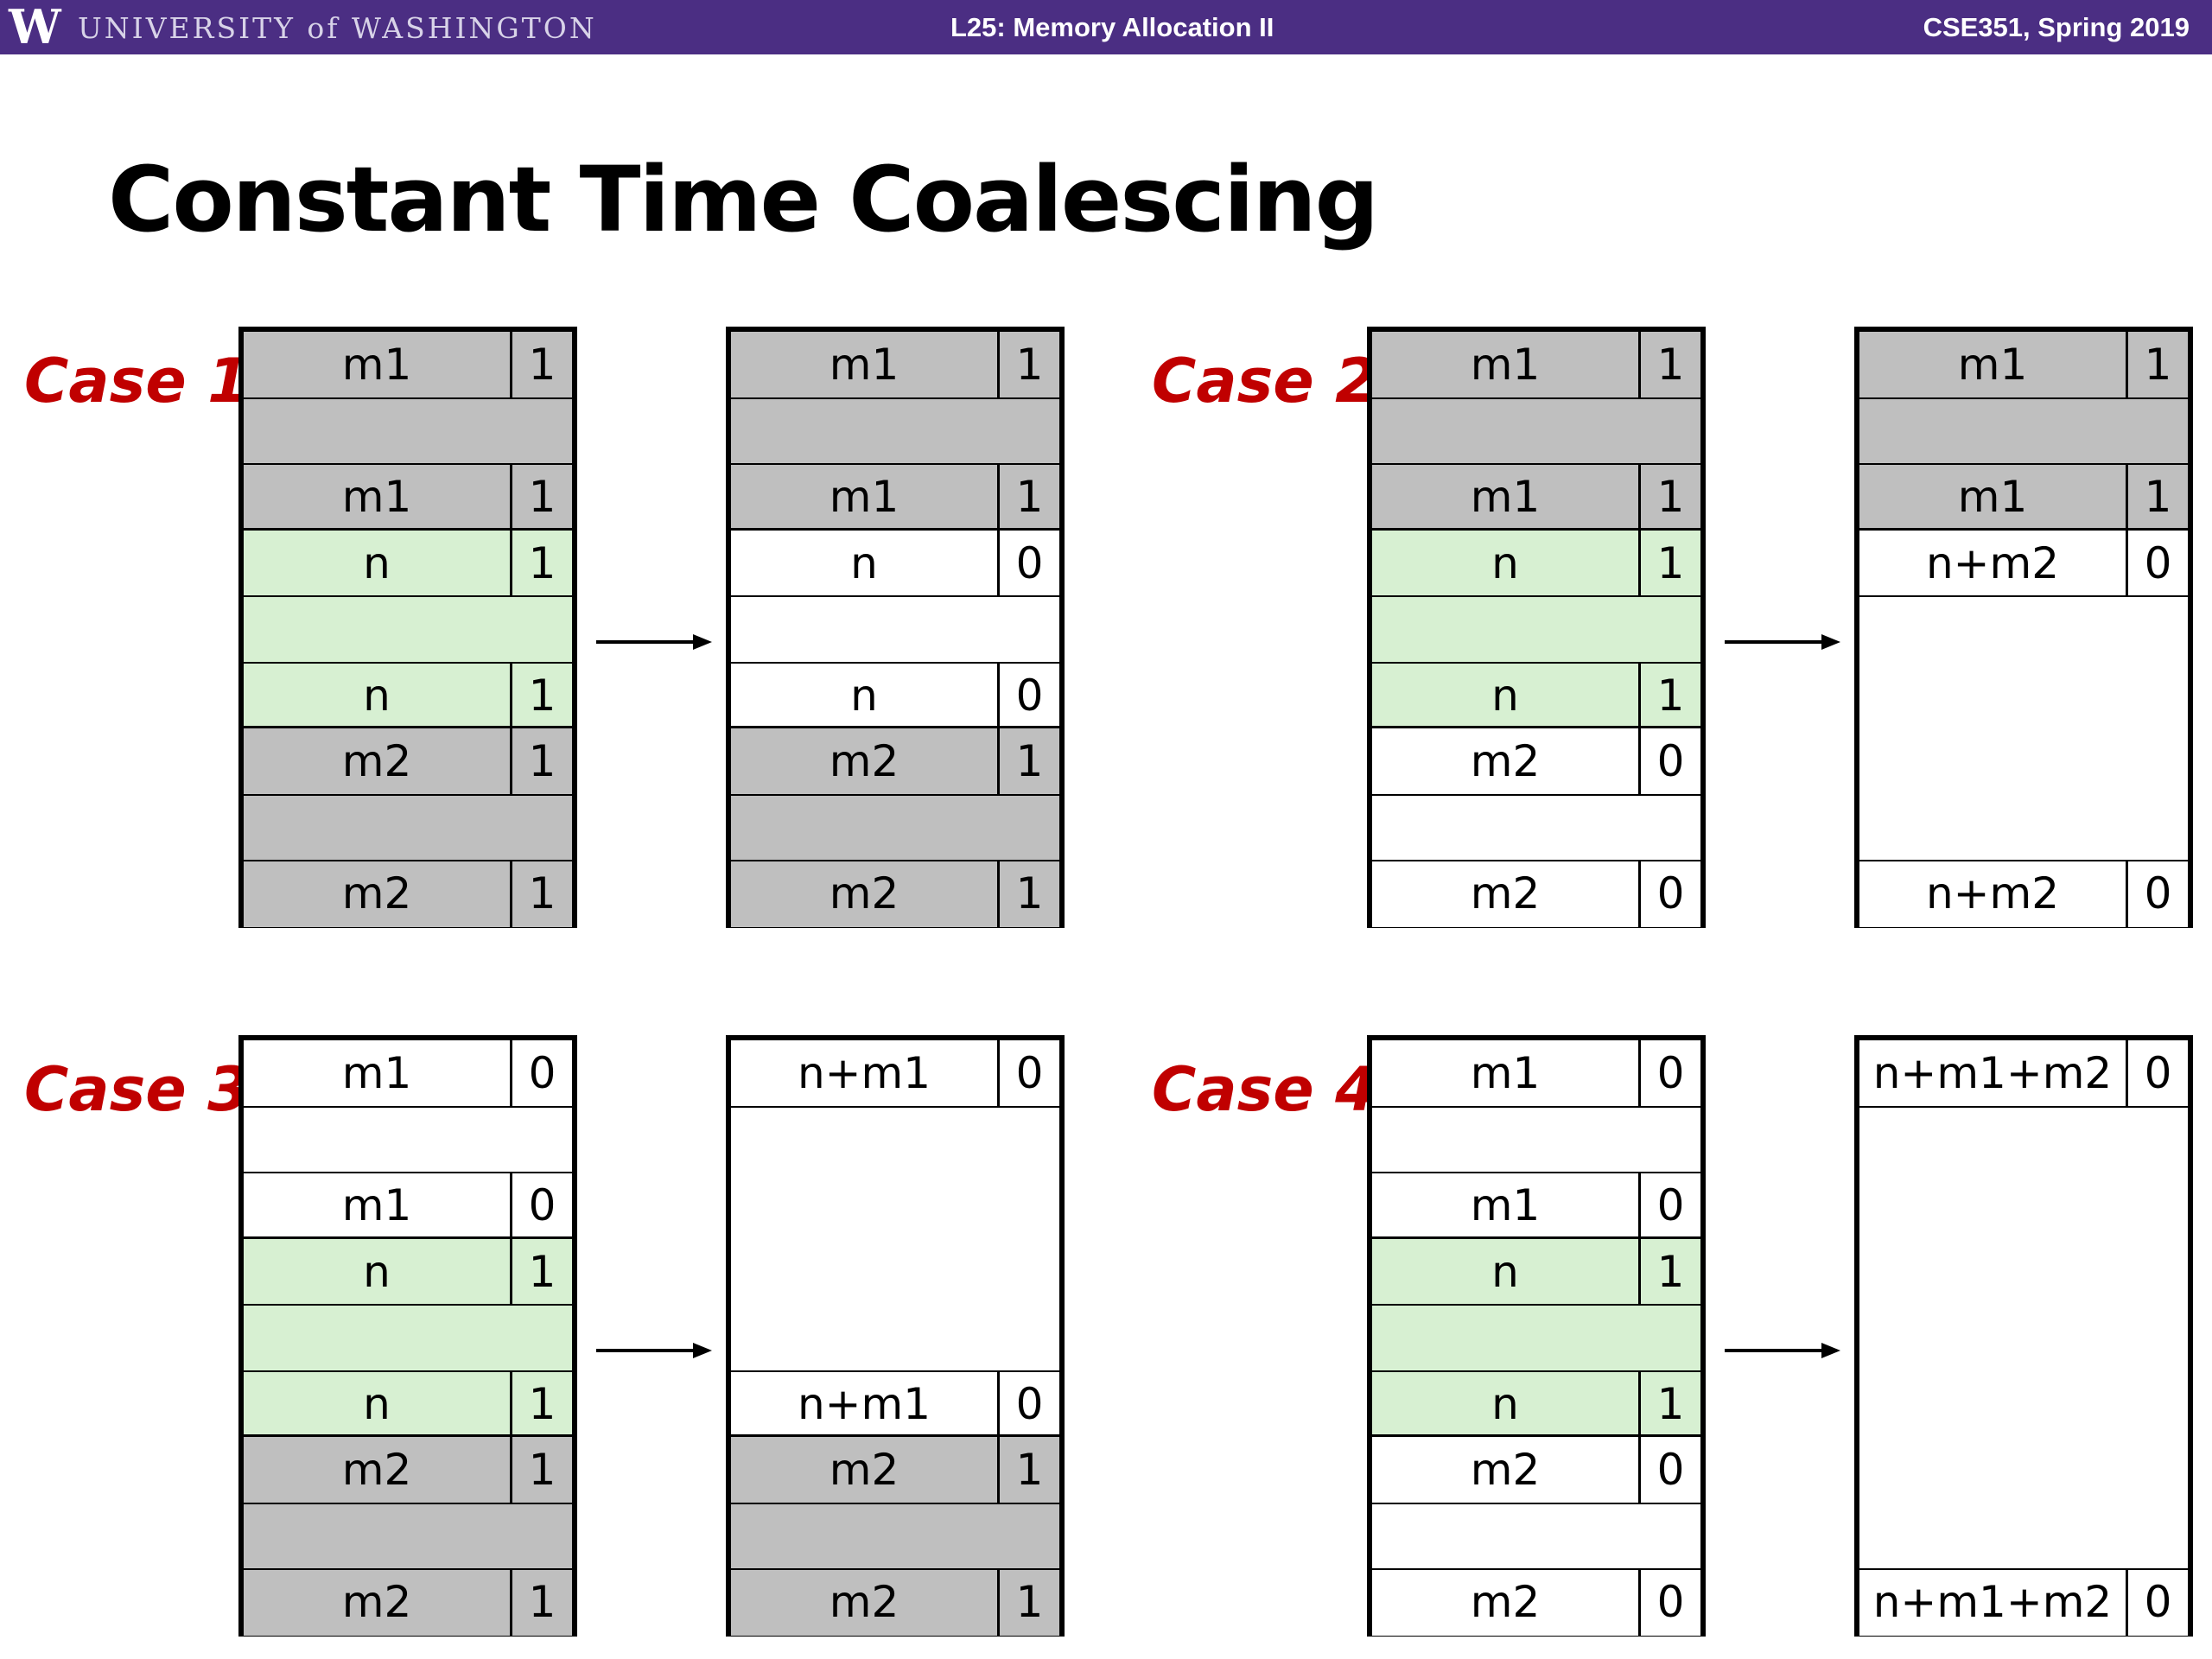 This screenshot has width=2212, height=1659. What do you see at coordinates (2024, 627) in the screenshot?
I see `memory-block-after: m1 1 m1 1 n+m2 0 n+m2 0` at bounding box center [2024, 627].